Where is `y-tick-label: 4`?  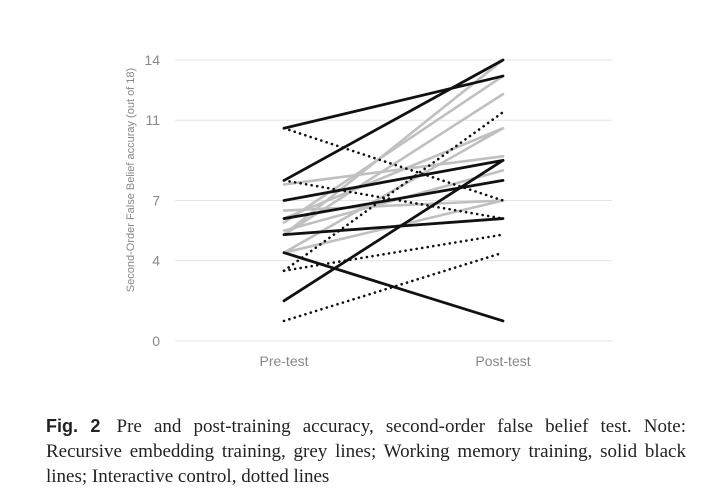
y-tick-label: 4 is located at coordinates (156, 261).